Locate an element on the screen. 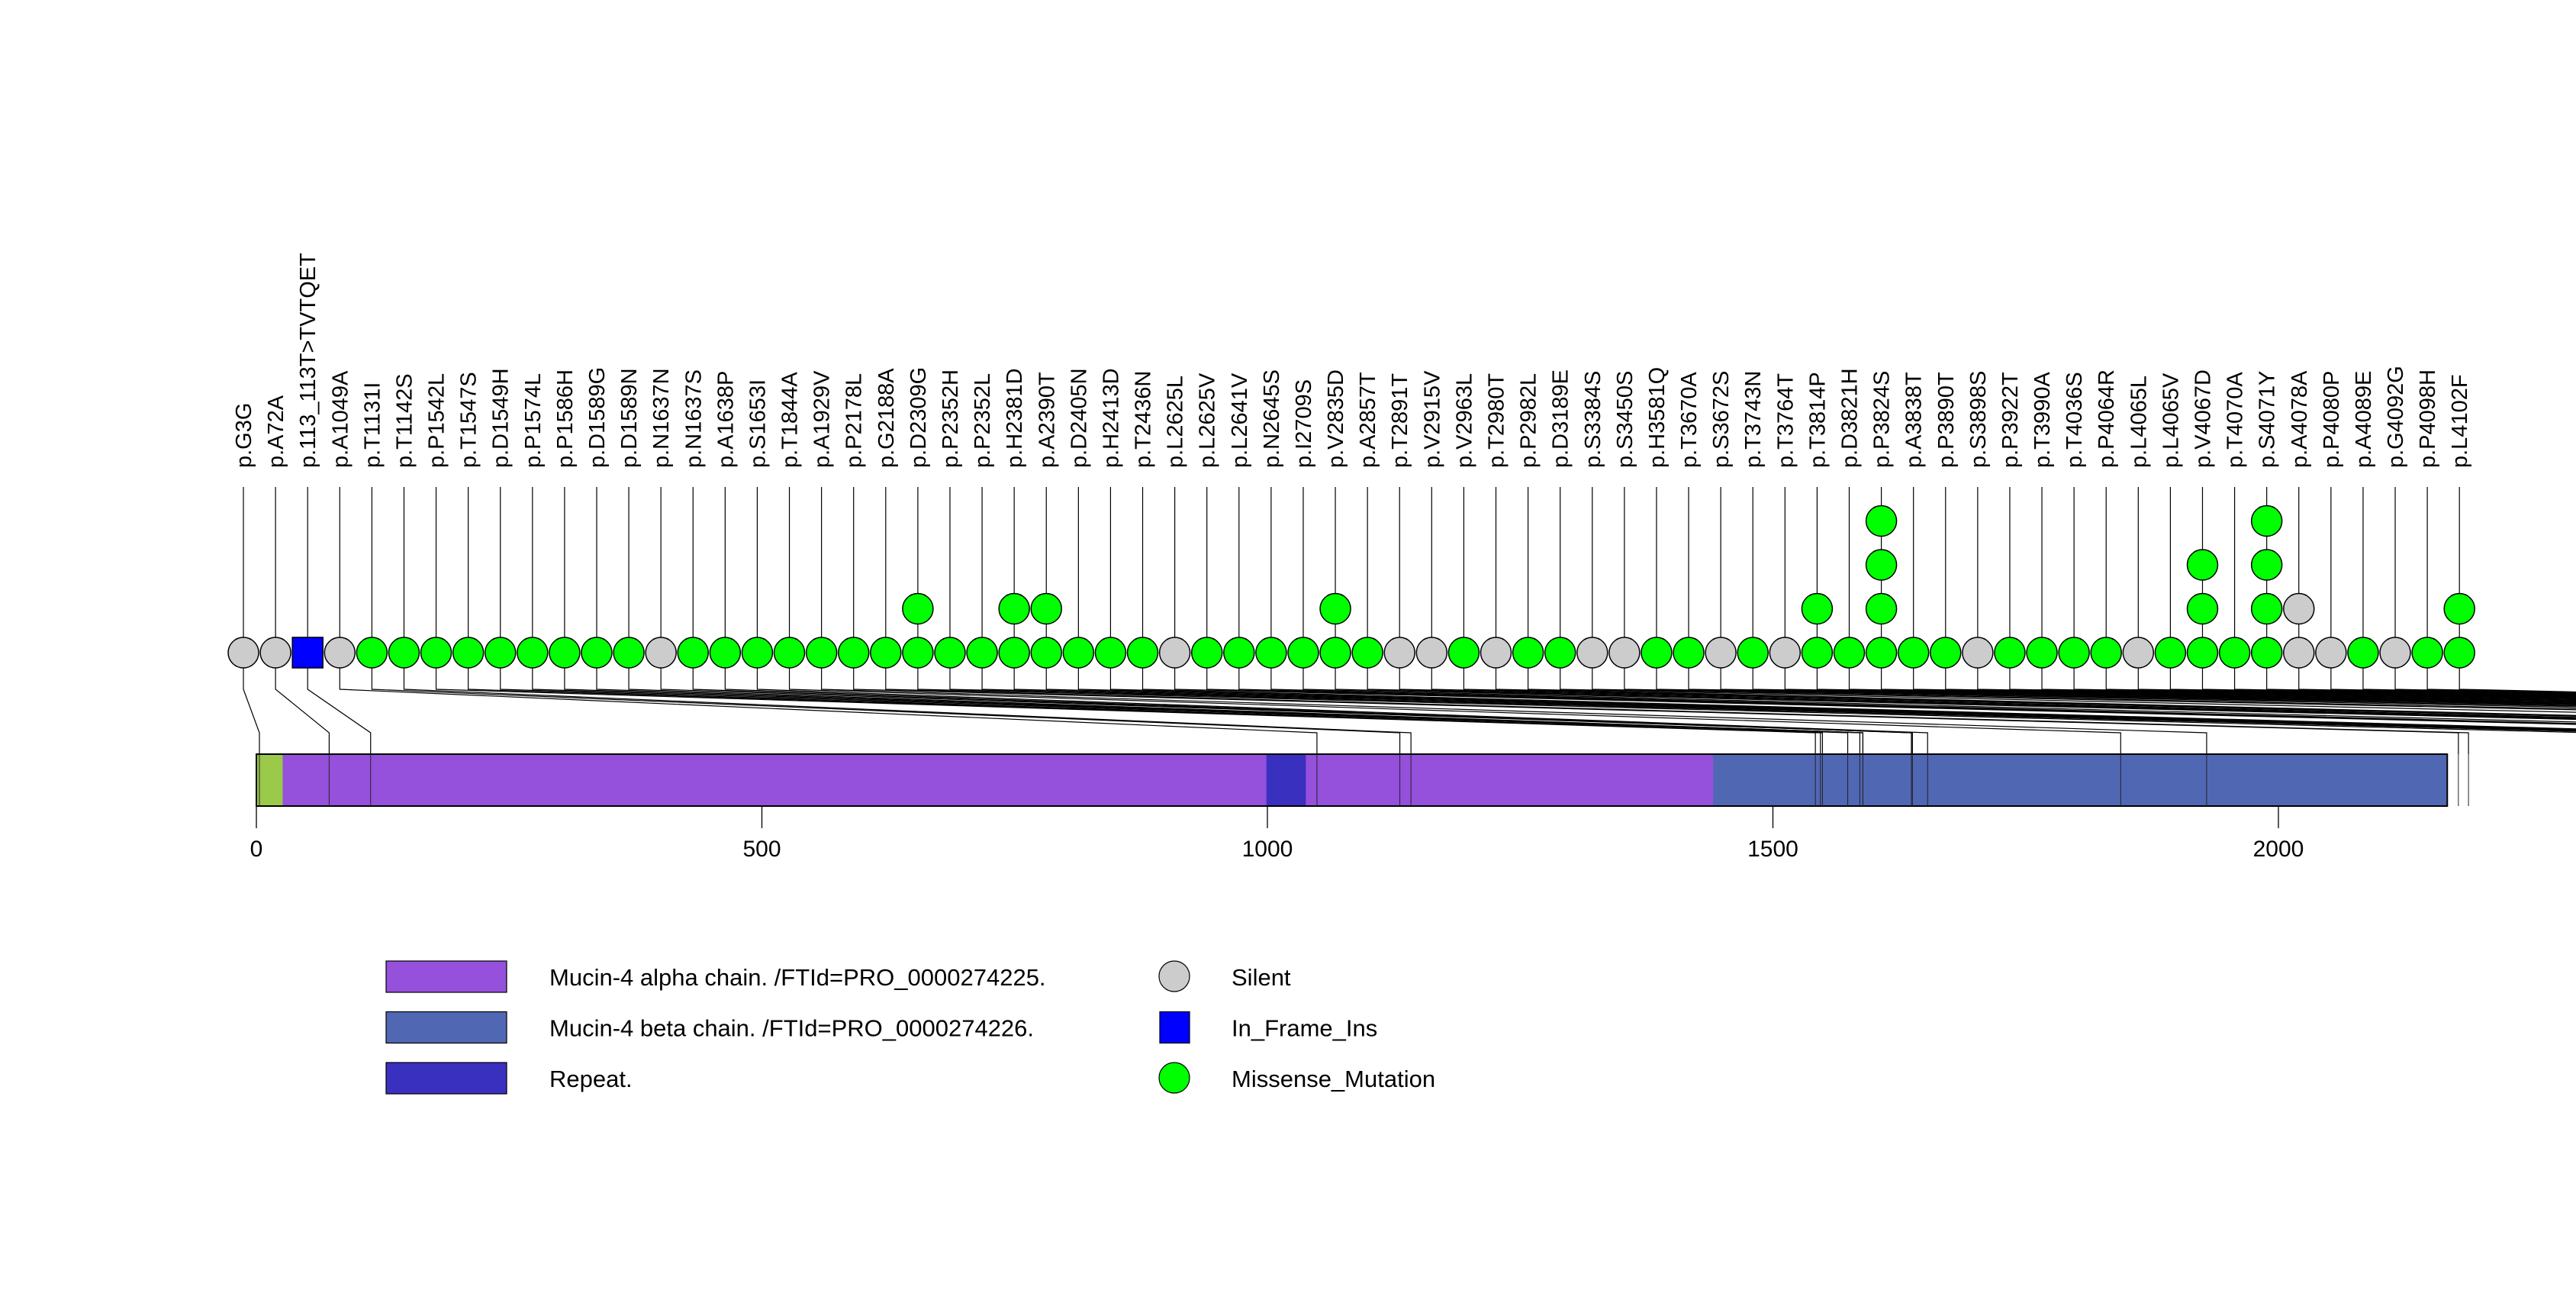  mutation-label: p.L4065V is located at coordinates (2171, 420).